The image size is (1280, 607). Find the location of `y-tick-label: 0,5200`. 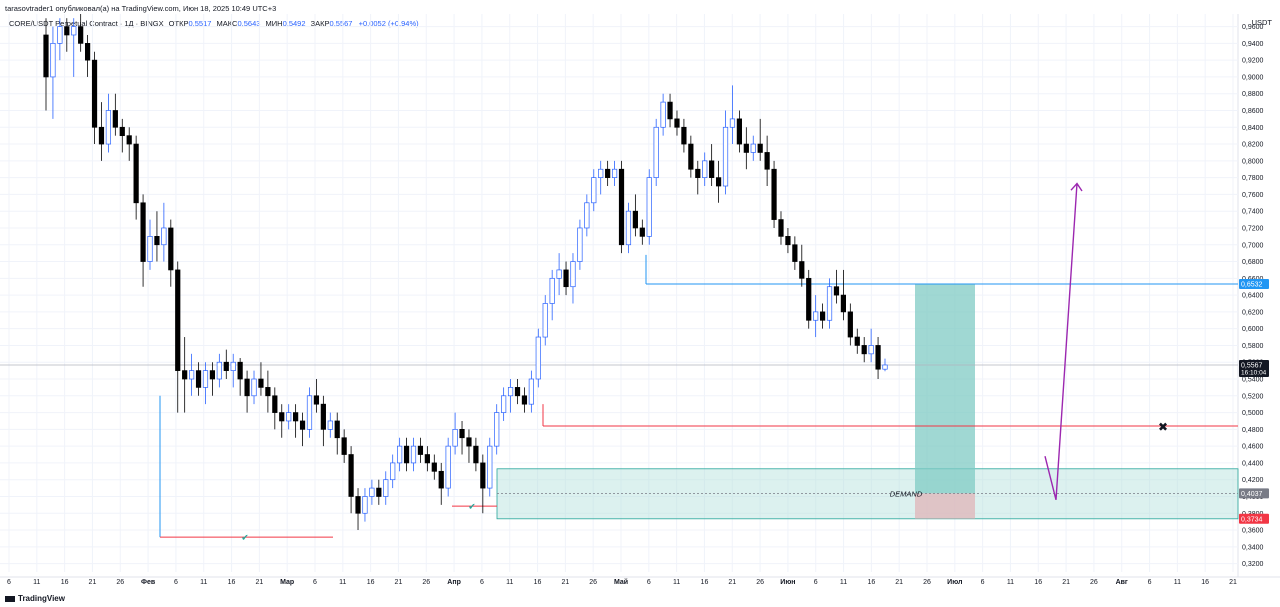

y-tick-label: 0,5200 is located at coordinates (1253, 396).